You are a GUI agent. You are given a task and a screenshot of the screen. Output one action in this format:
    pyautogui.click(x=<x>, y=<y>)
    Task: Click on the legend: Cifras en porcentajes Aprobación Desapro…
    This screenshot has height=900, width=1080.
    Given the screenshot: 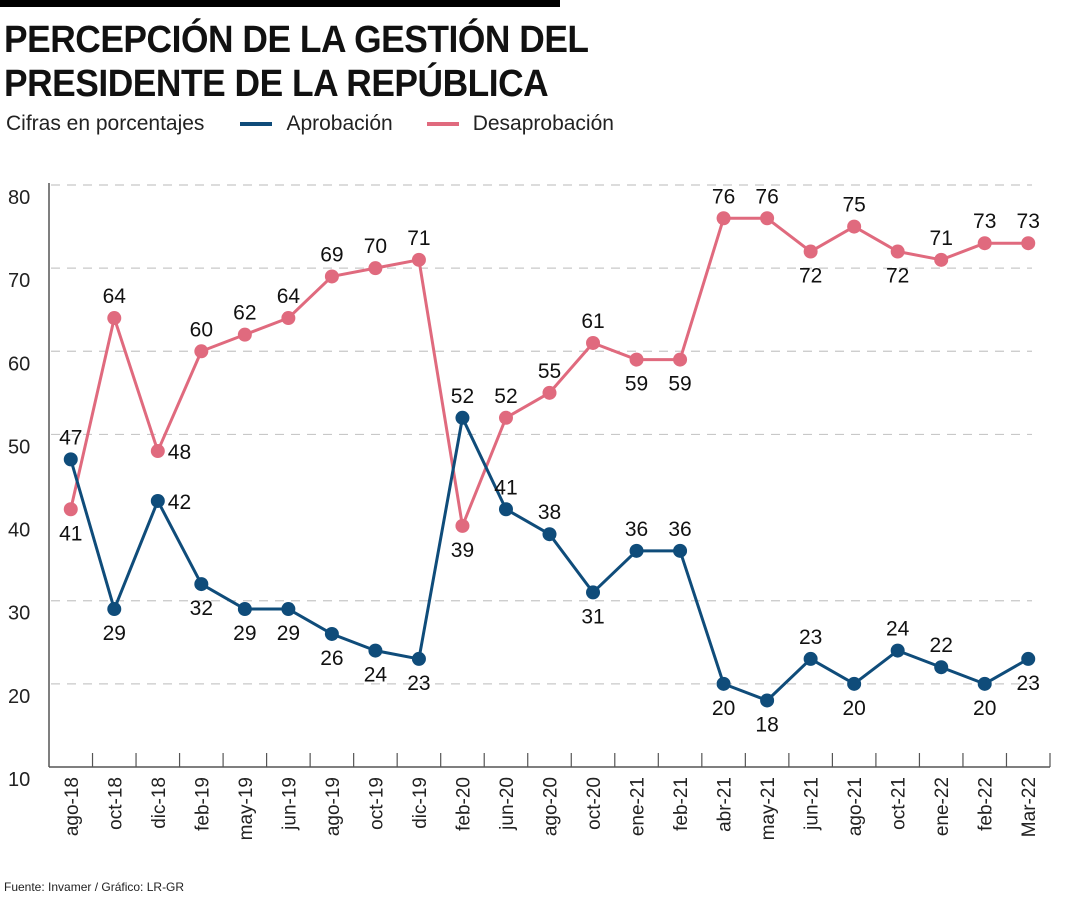 What is the action you would take?
    pyautogui.click(x=327, y=124)
    